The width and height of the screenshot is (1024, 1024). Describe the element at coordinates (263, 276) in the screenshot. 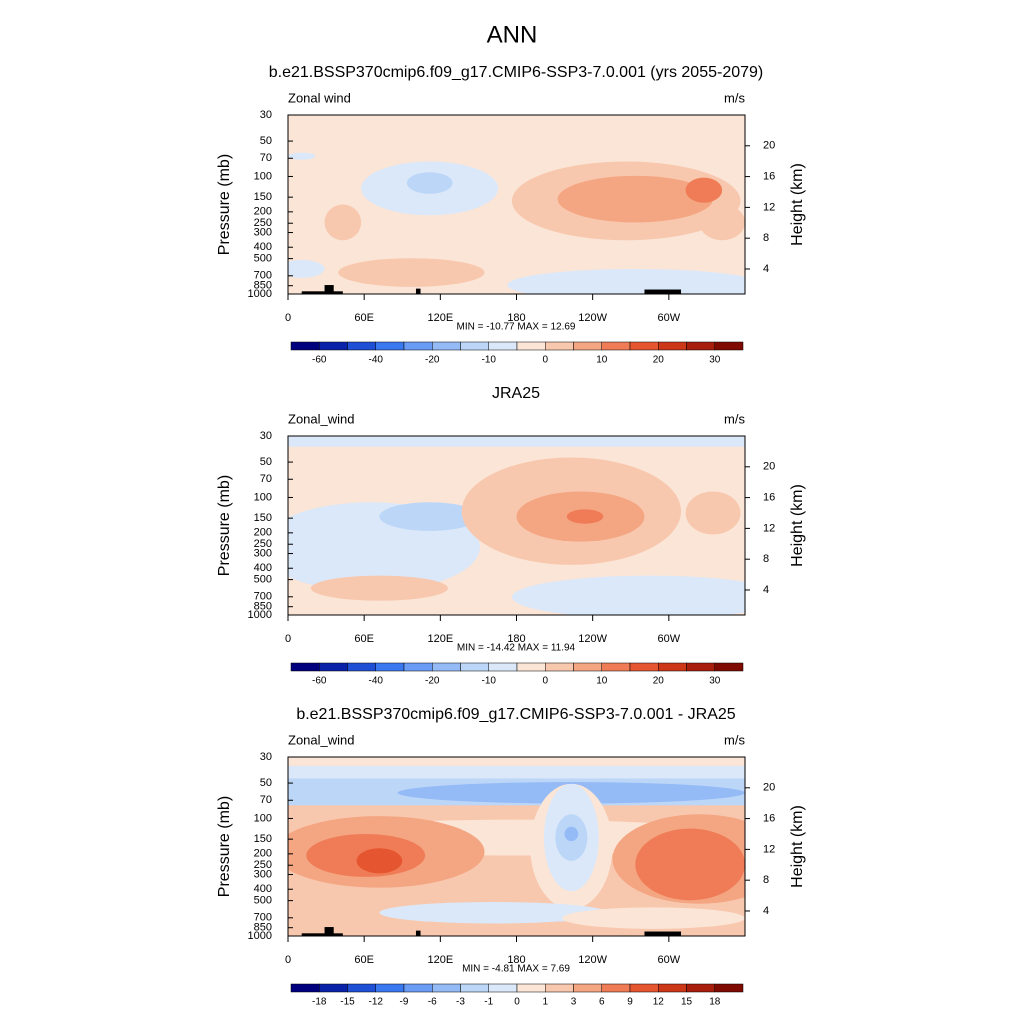

I see `y-tick-label: 700` at that location.